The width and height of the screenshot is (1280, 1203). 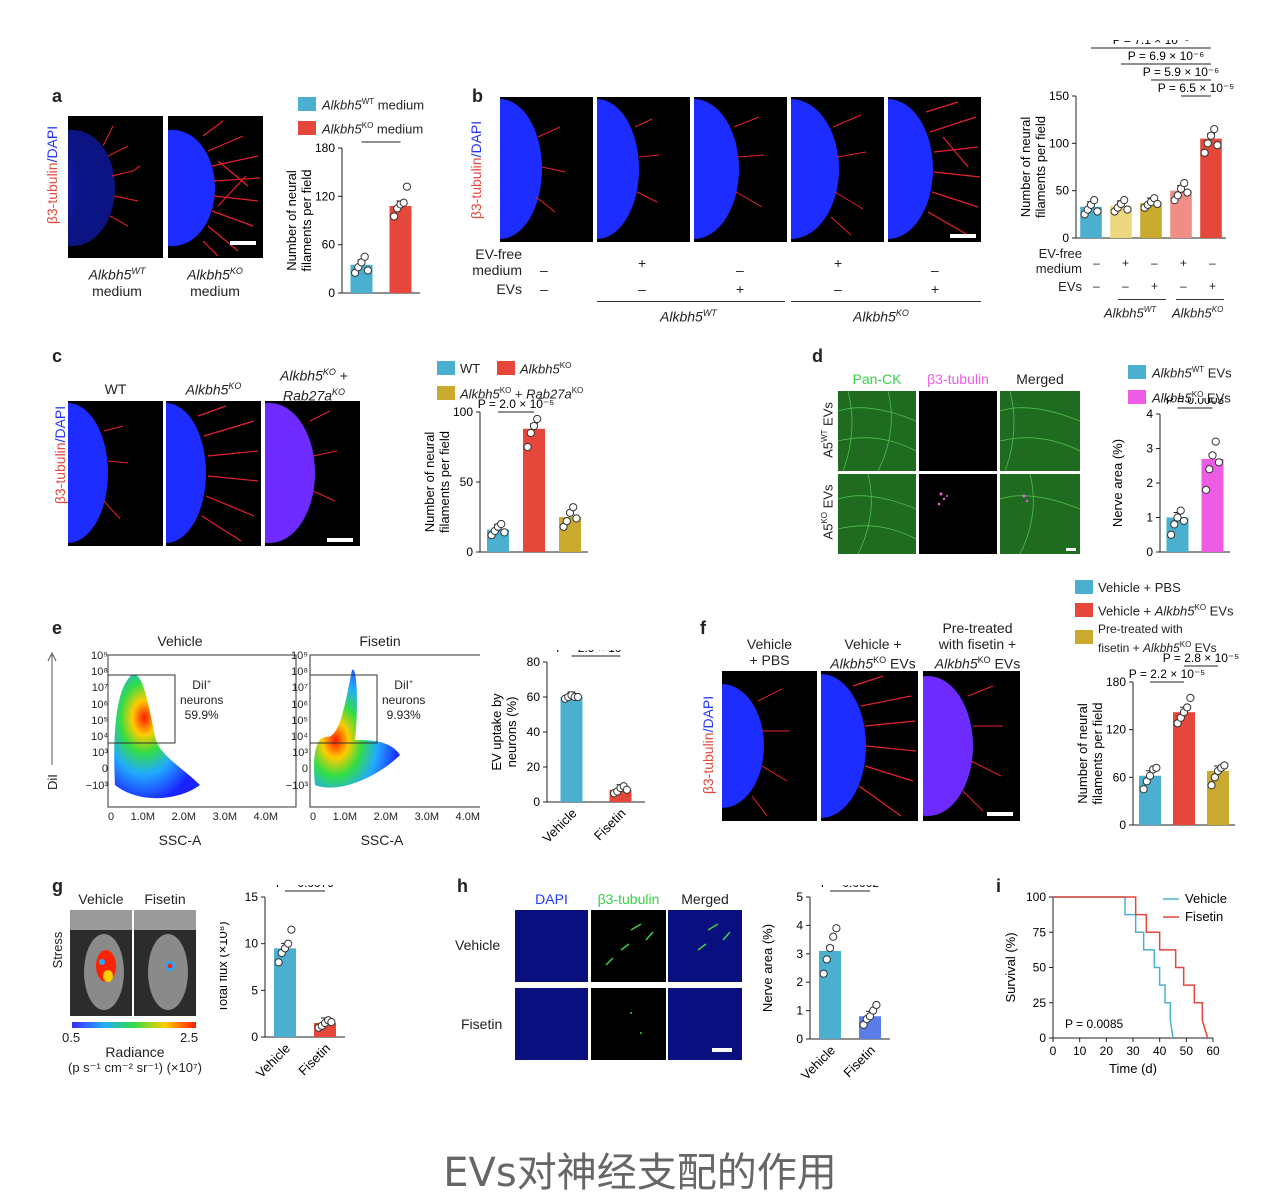 What do you see at coordinates (1157, 638) in the screenshot?
I see `legend-label-f-3: Pre-treated with fisetin + Alkbh5KO EVs` at bounding box center [1157, 638].